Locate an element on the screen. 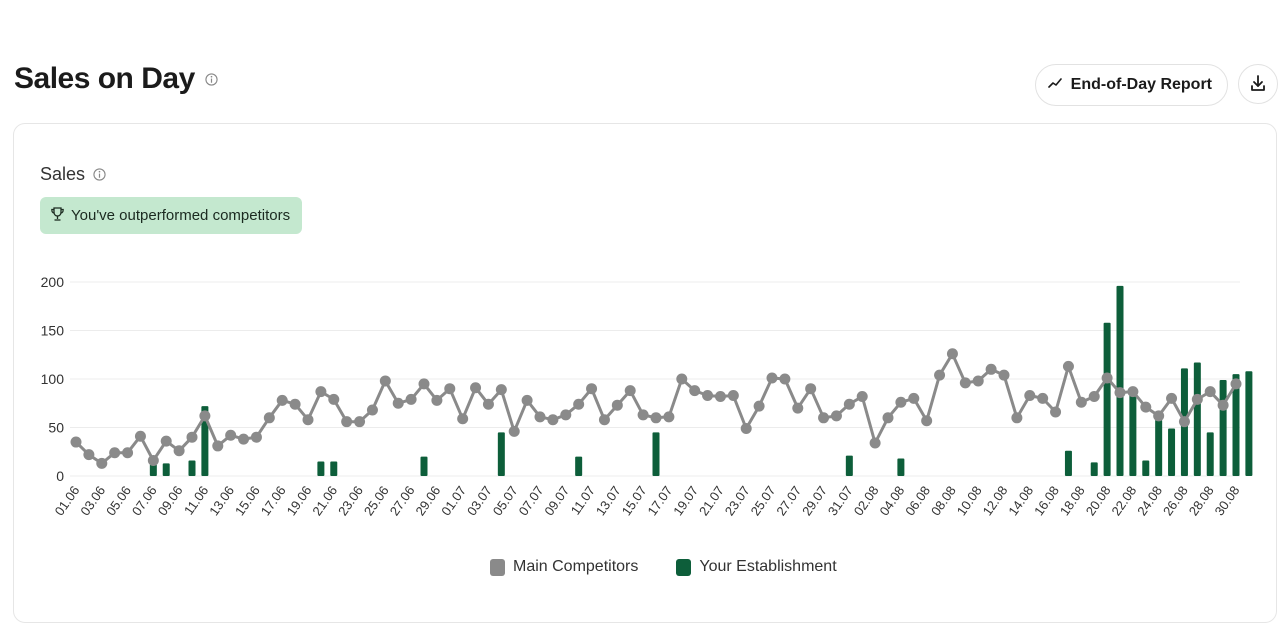 The width and height of the screenshot is (1280, 623). x-tick-label: 22.08 is located at coordinates (1123, 500).